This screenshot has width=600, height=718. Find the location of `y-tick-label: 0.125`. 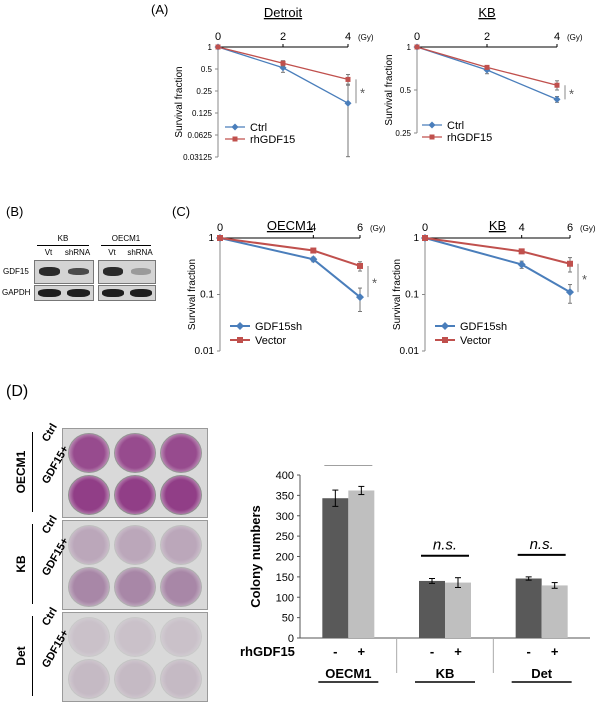

y-tick-label: 0.125 is located at coordinates (202, 113).